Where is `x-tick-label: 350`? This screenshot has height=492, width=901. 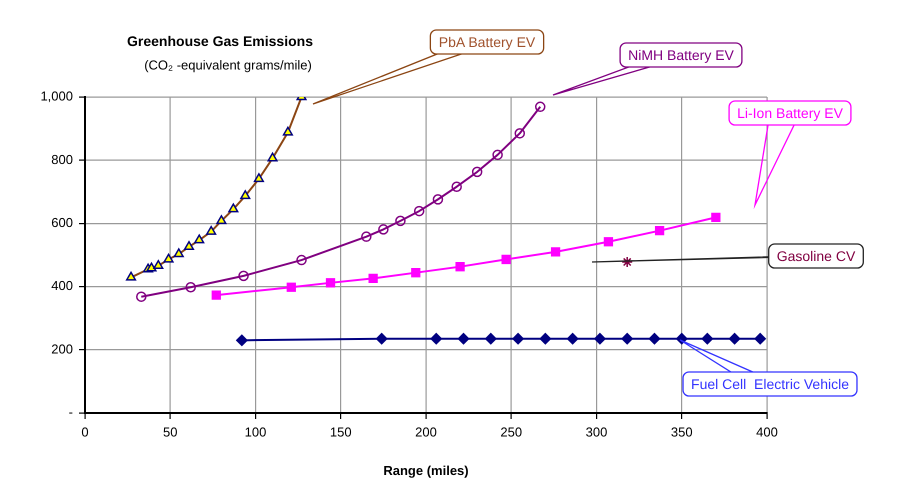
x-tick-label: 350 is located at coordinates (681, 432).